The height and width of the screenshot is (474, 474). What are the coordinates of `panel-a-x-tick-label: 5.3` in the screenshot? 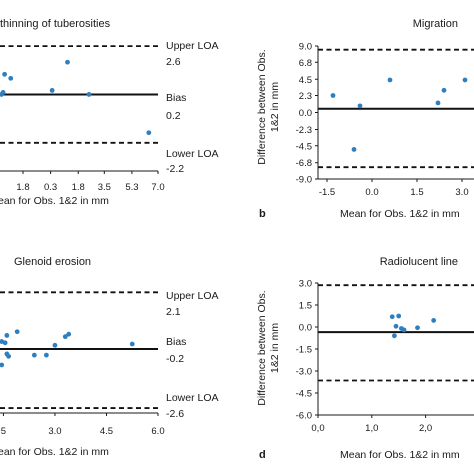 It's located at (131, 187).